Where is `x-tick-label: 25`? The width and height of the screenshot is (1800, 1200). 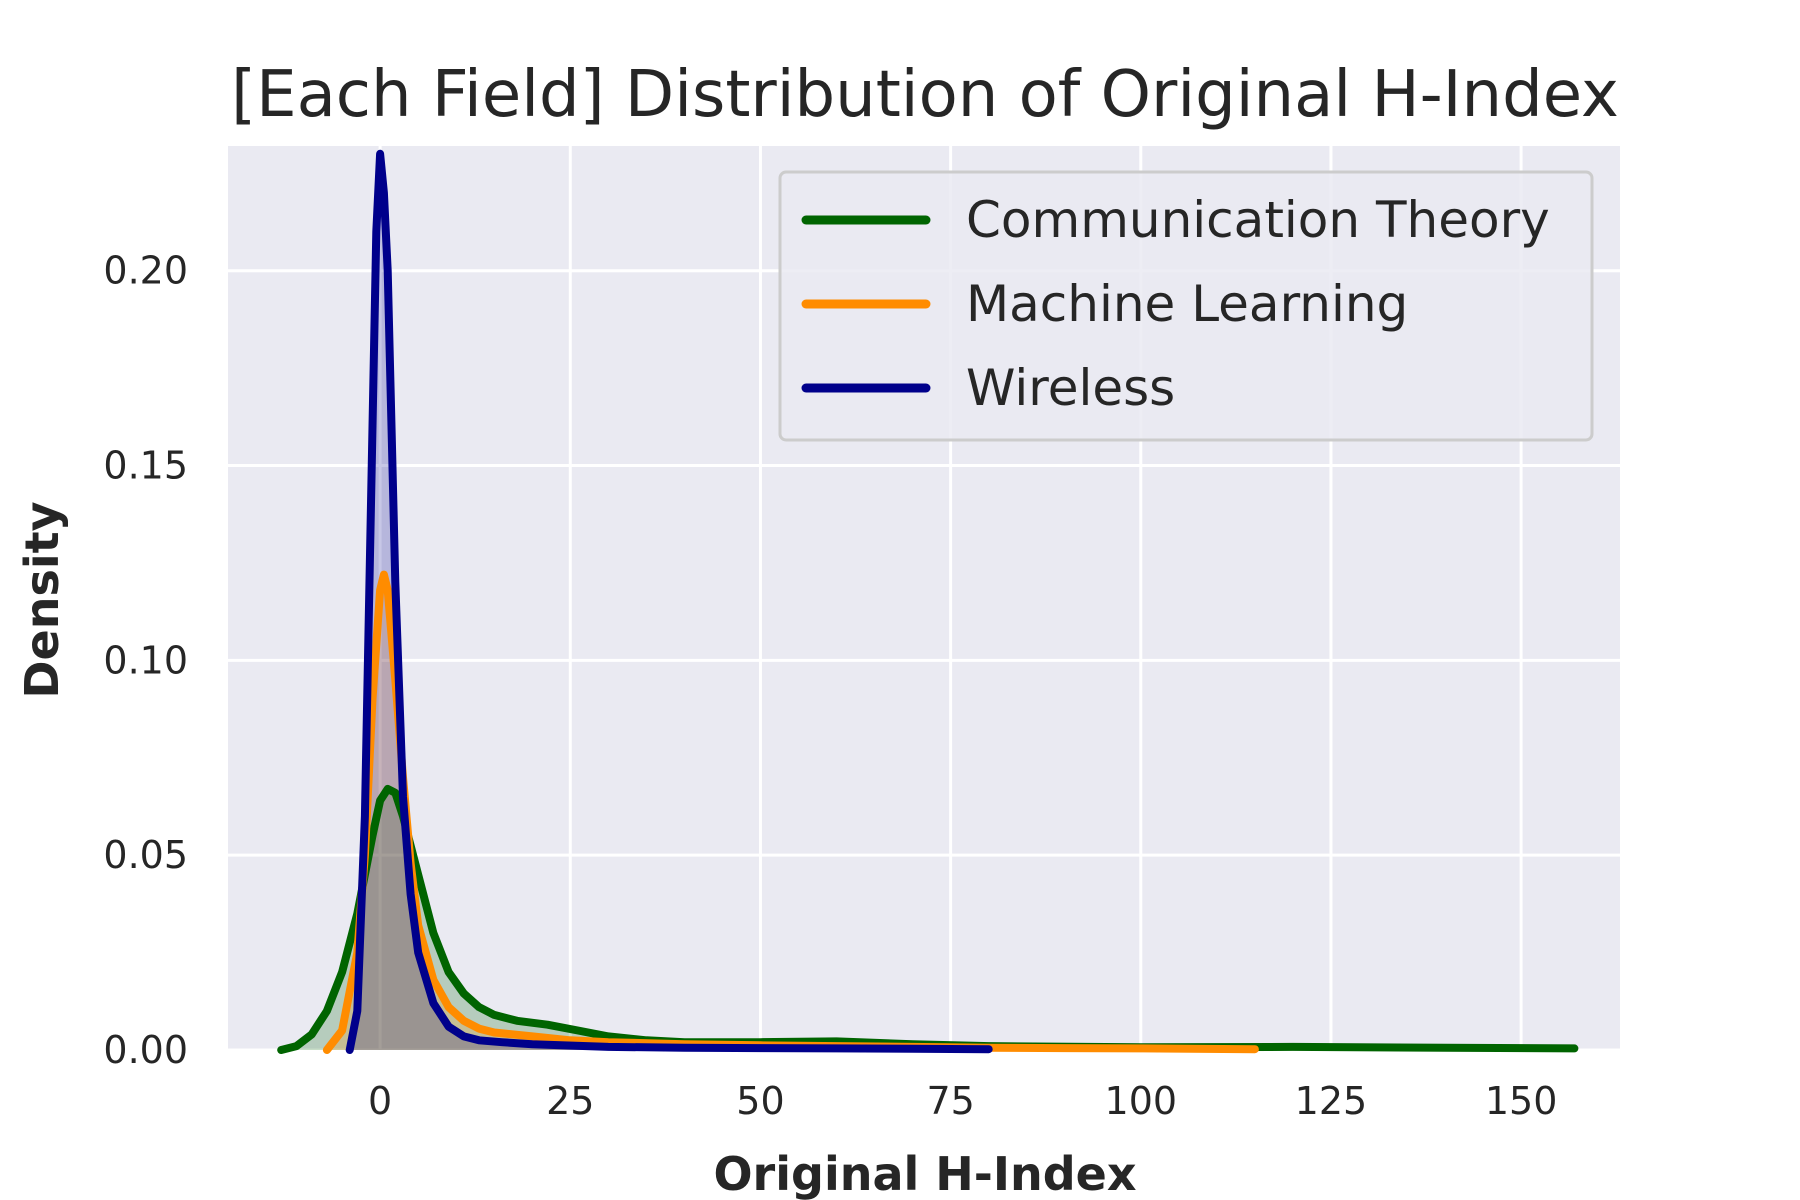 x-tick-label: 25 is located at coordinates (570, 1101).